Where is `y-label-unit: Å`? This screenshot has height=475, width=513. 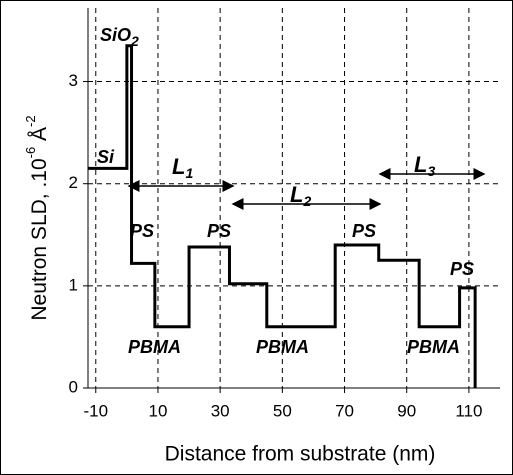
y-label-unit: Å is located at coordinates (39, 137).